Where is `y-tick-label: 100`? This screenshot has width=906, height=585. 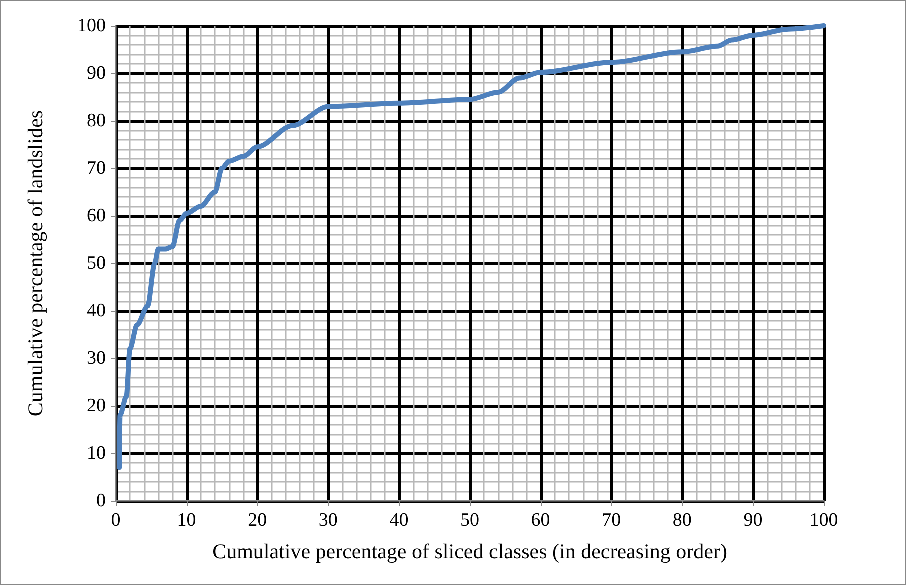
y-tick-label: 100 is located at coordinates (92, 26).